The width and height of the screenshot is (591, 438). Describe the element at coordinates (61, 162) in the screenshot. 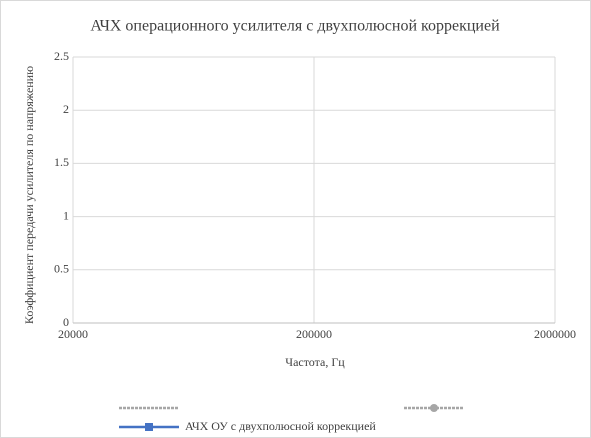

I see `y-tick-label: 1.5` at that location.